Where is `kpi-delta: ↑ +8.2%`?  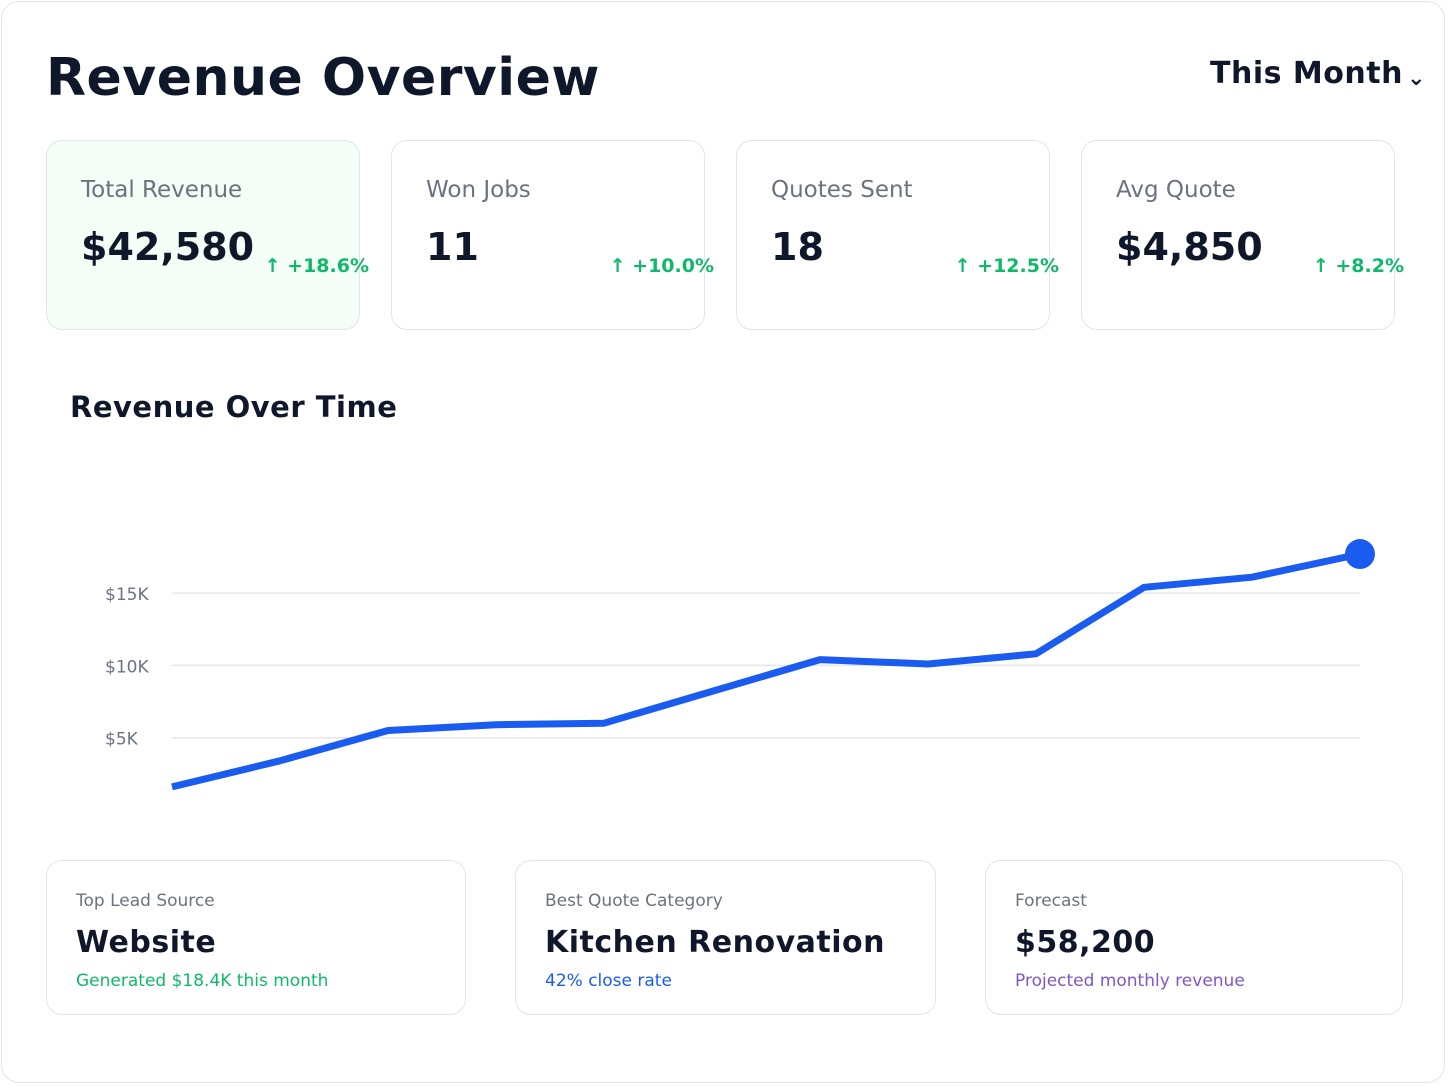 kpi-delta: ↑ +8.2% is located at coordinates (1358, 266).